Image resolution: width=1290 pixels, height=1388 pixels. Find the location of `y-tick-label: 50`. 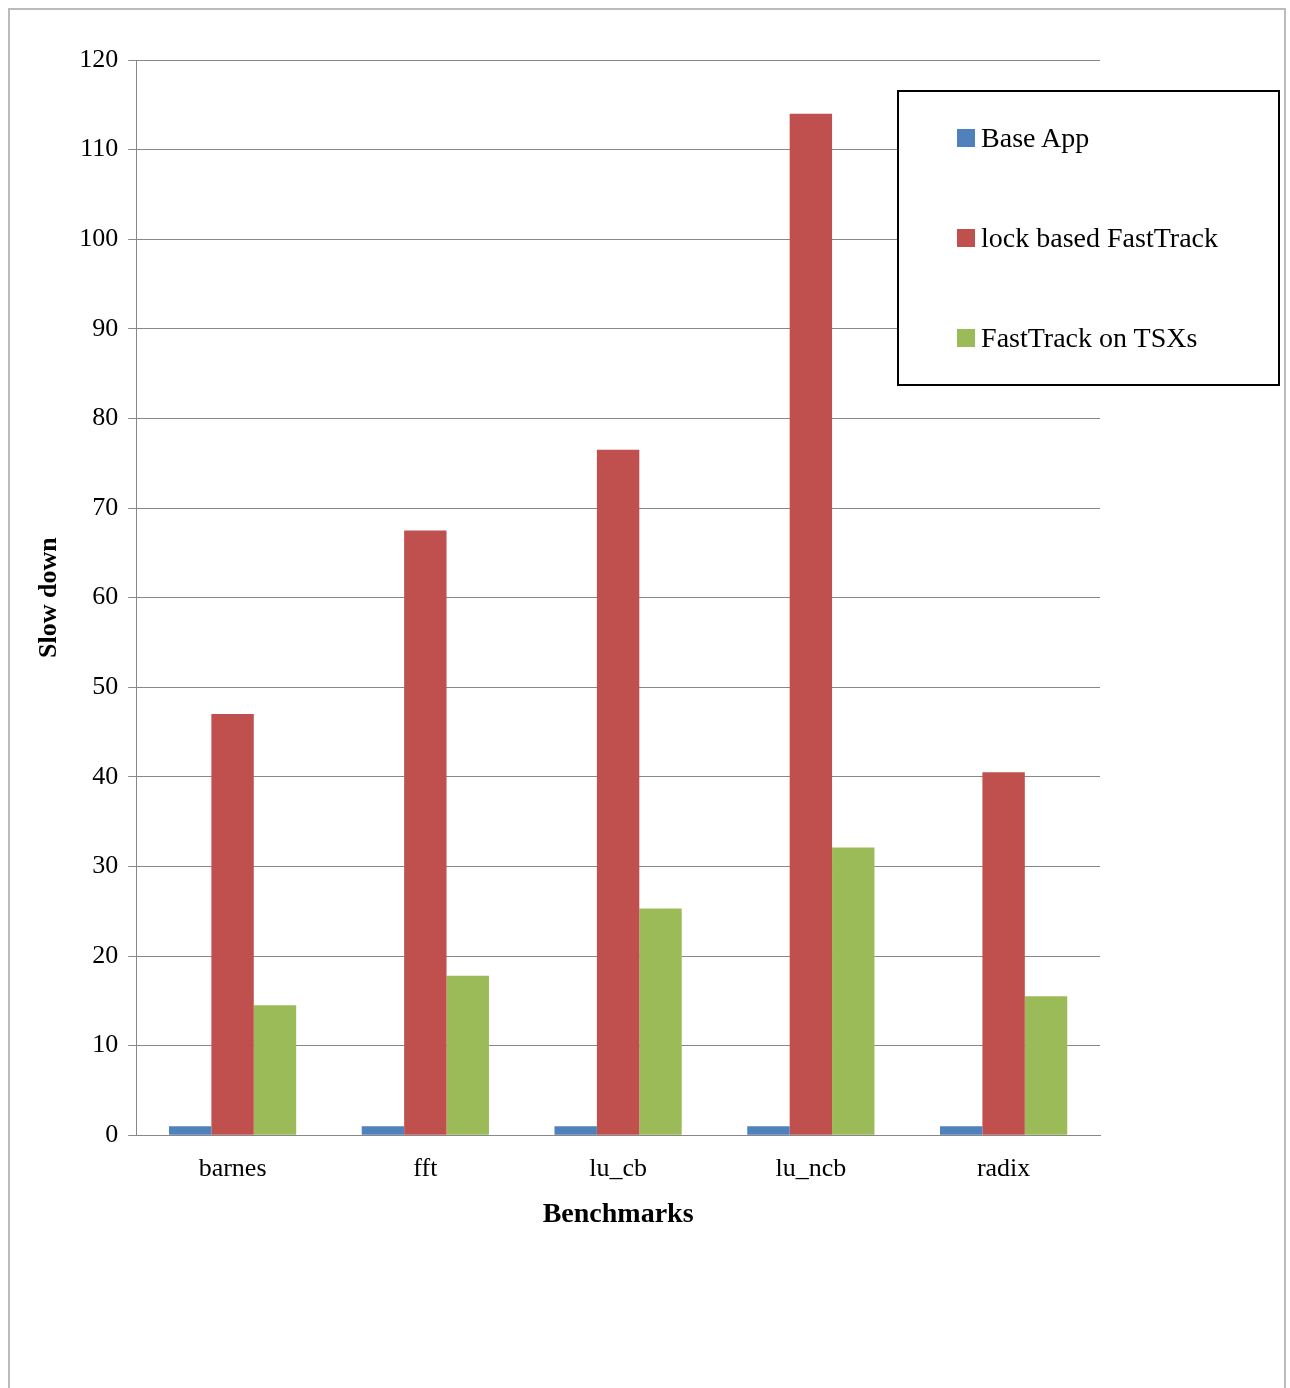

y-tick-label: 50 is located at coordinates (105, 686).